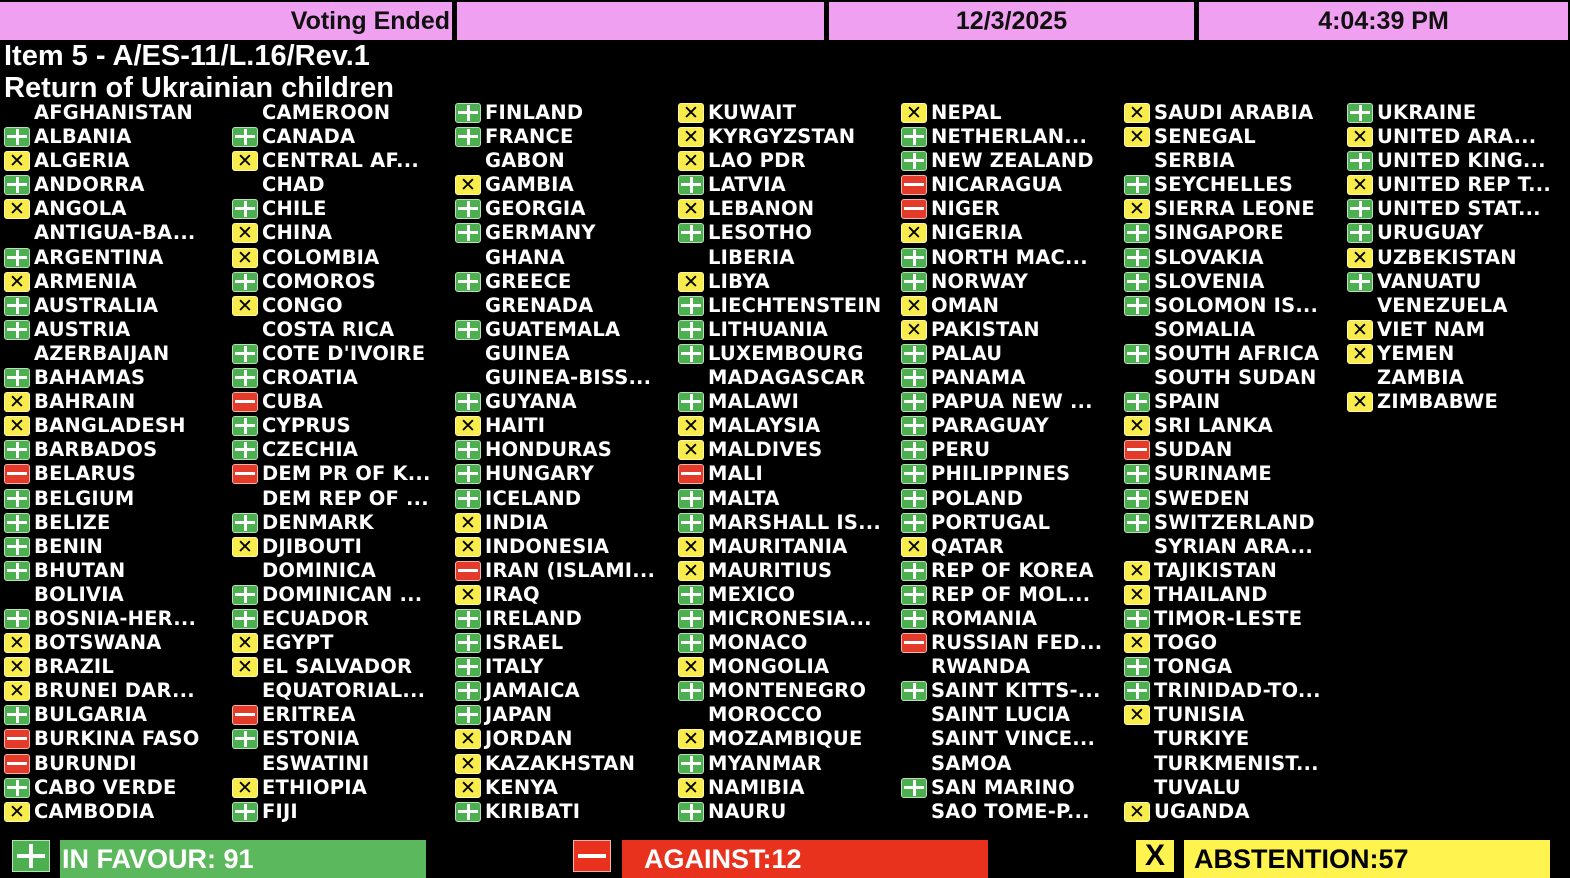 This screenshot has width=1570, height=878. Describe the element at coordinates (321, 257) in the screenshot. I see `country-name: COLOMBIA` at that location.